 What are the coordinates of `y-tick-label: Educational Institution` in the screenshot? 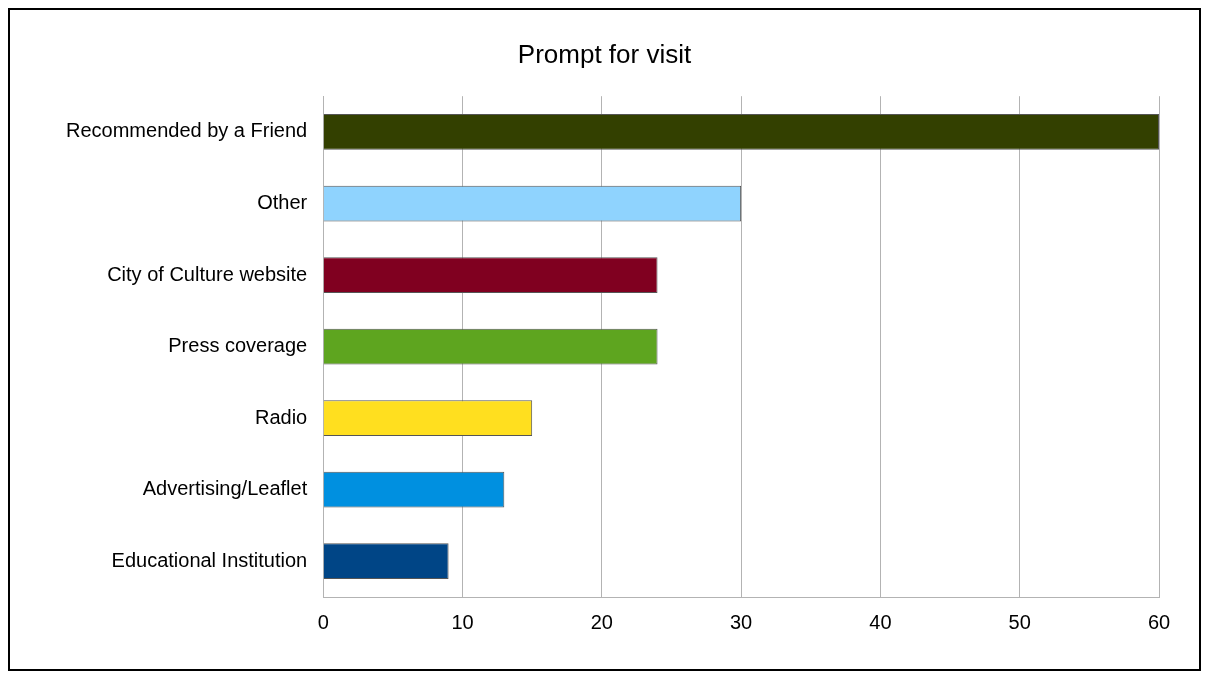 It's located at (209, 559).